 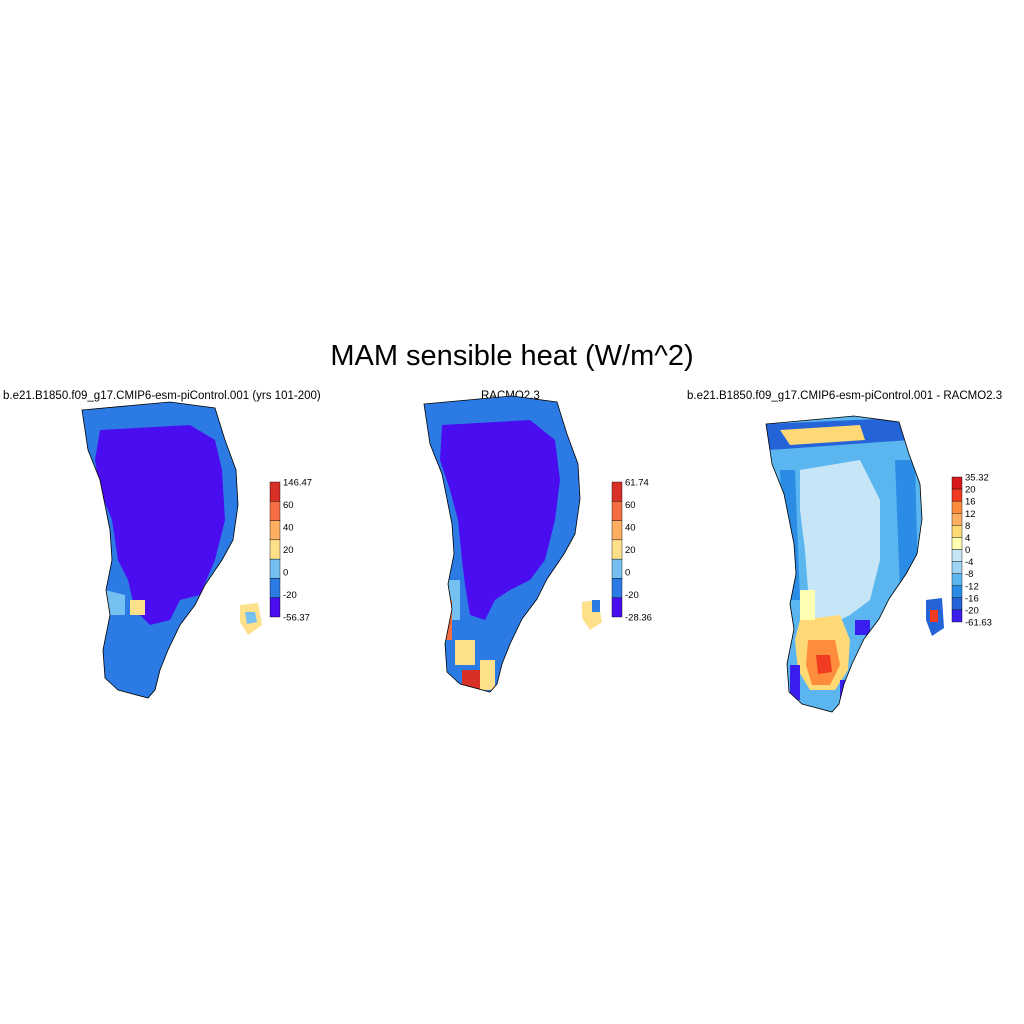 What do you see at coordinates (970, 514) in the screenshot?
I see `colorbar-label: 12` at bounding box center [970, 514].